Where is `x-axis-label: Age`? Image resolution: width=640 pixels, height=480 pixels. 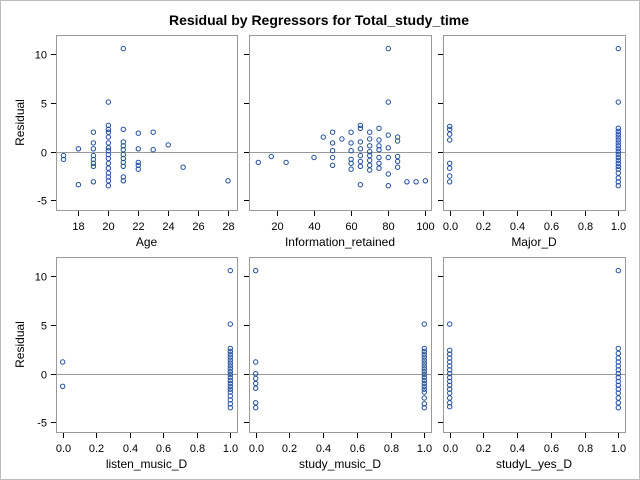
x-axis-label: Age is located at coordinates (147, 242).